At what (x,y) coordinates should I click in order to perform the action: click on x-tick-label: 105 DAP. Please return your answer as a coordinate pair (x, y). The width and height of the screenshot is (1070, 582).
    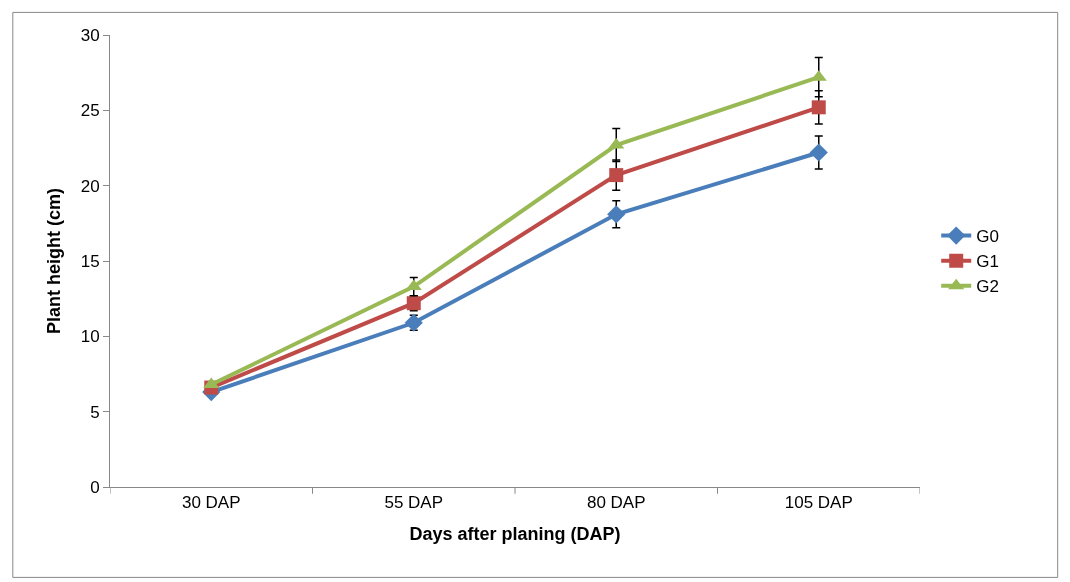
    Looking at the image, I should click on (818, 503).